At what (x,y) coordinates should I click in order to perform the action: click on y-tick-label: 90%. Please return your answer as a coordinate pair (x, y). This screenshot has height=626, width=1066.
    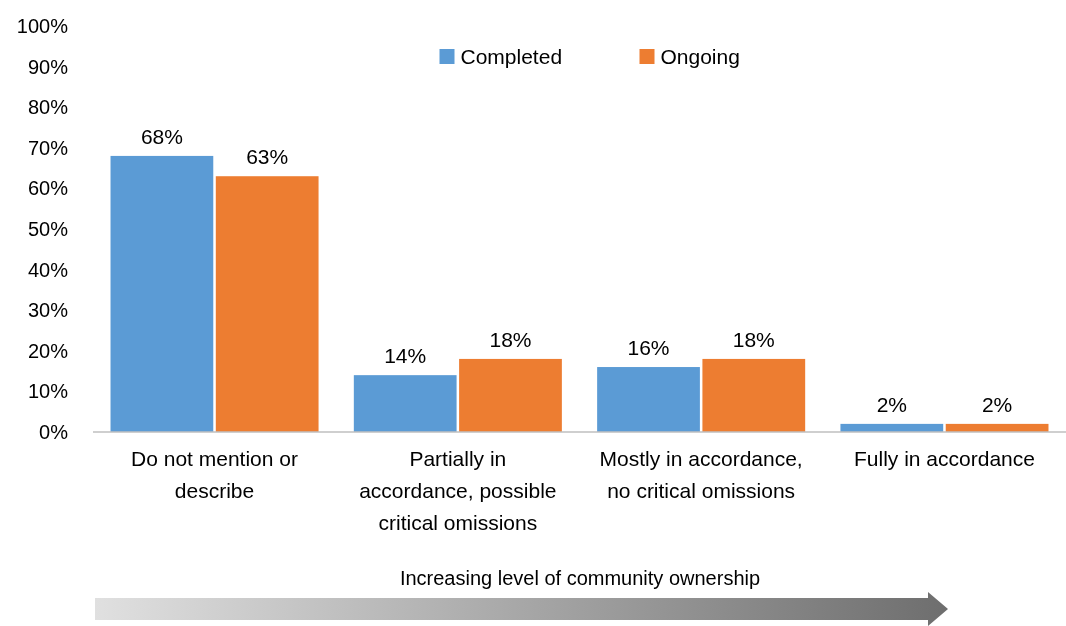
    Looking at the image, I should click on (48, 66).